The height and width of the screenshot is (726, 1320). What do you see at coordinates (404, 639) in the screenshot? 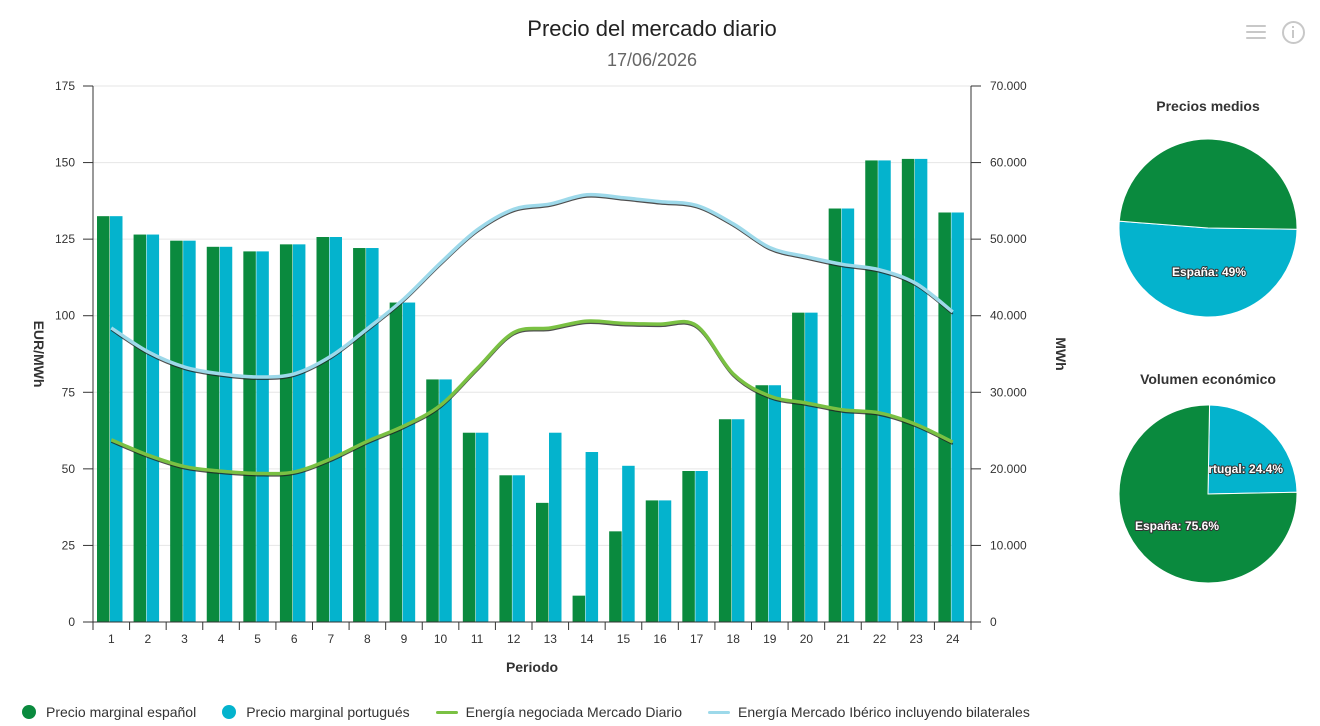
I see `x-tick-label: 9` at bounding box center [404, 639].